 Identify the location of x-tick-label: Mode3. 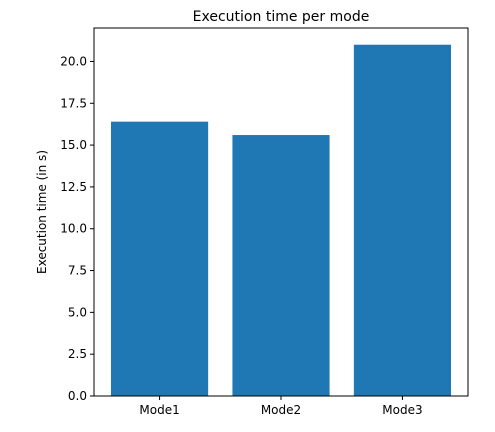
(402, 410).